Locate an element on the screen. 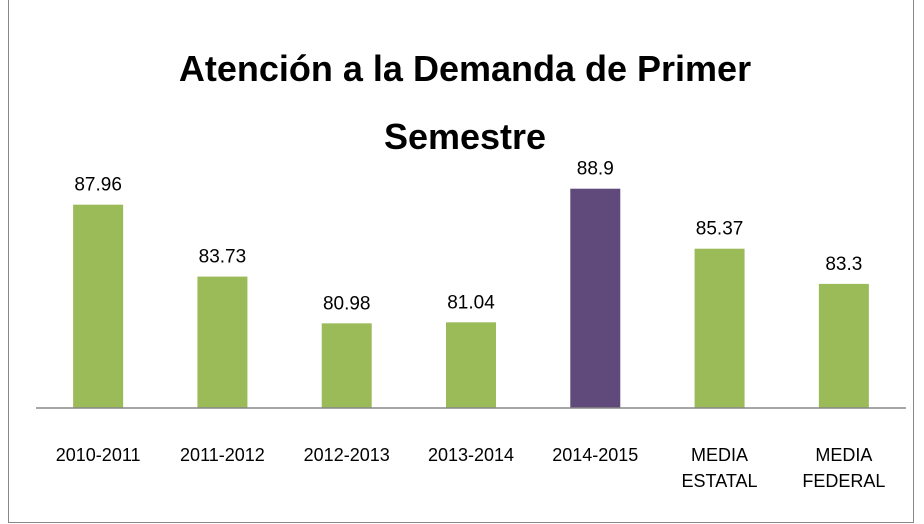 This screenshot has height=524, width=924. x-tick-label: 2014-2015 is located at coordinates (595, 455).